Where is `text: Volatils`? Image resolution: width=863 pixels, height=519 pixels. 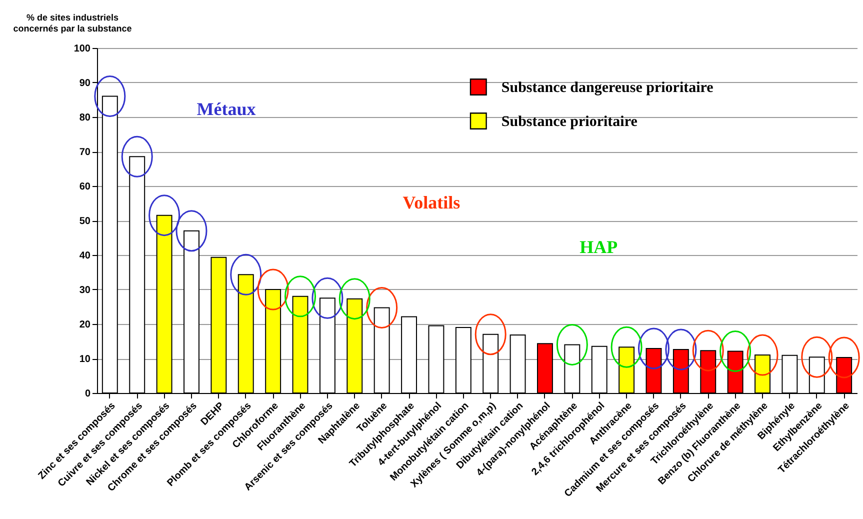 text: Volatils is located at coordinates (431, 202).